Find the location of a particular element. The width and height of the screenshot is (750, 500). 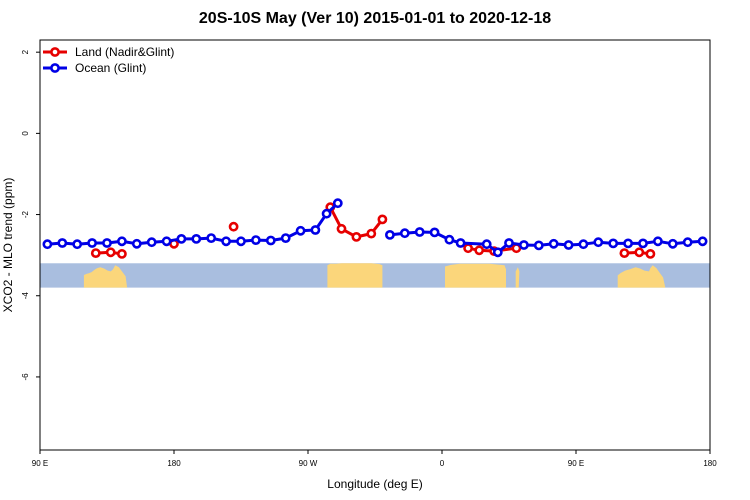

x-axis-label: Longitude (deg E) is located at coordinates (374, 484).